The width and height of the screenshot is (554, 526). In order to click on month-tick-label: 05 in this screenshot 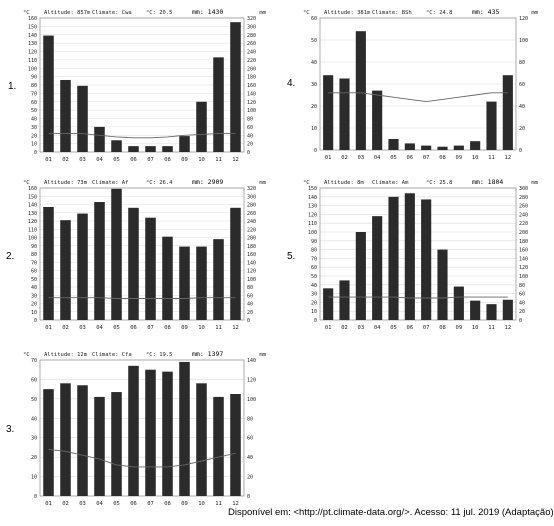, I will do `click(116, 504)`.